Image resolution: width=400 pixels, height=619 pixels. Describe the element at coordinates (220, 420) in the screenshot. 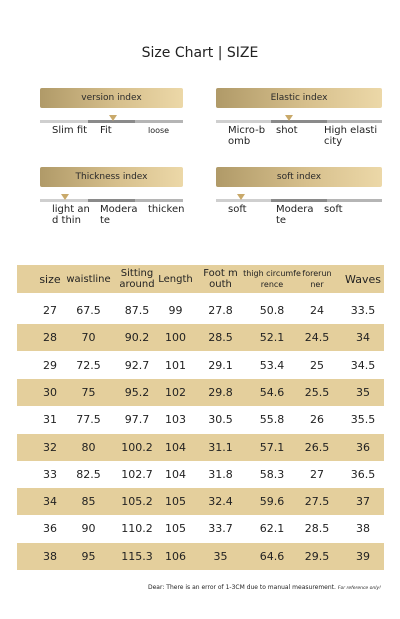

I see `table-cell: 30.5` at that location.